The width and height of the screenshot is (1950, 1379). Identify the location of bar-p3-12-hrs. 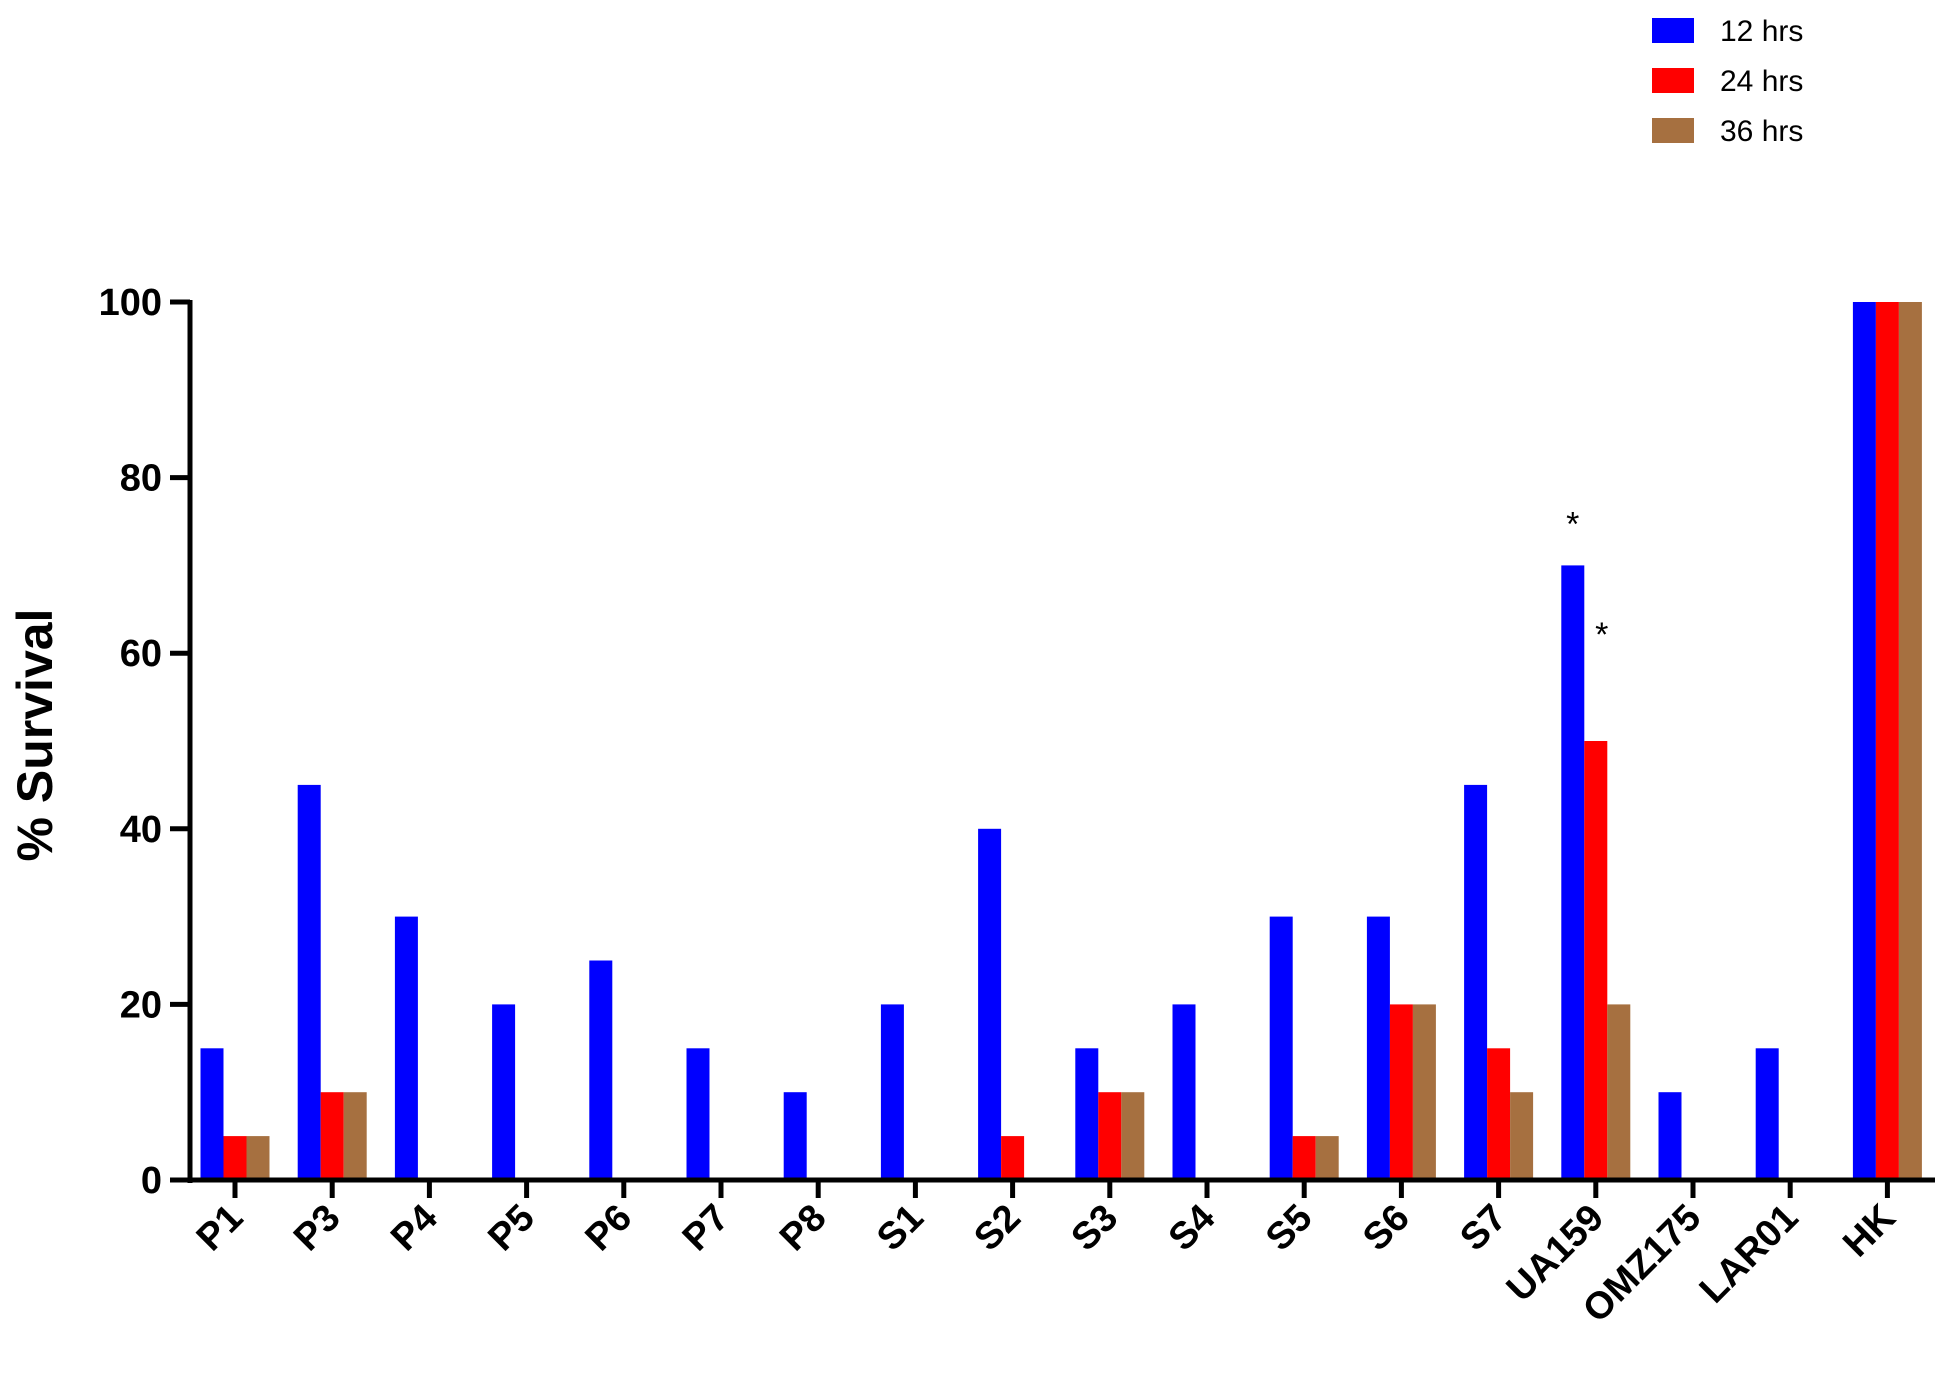
(309, 982).